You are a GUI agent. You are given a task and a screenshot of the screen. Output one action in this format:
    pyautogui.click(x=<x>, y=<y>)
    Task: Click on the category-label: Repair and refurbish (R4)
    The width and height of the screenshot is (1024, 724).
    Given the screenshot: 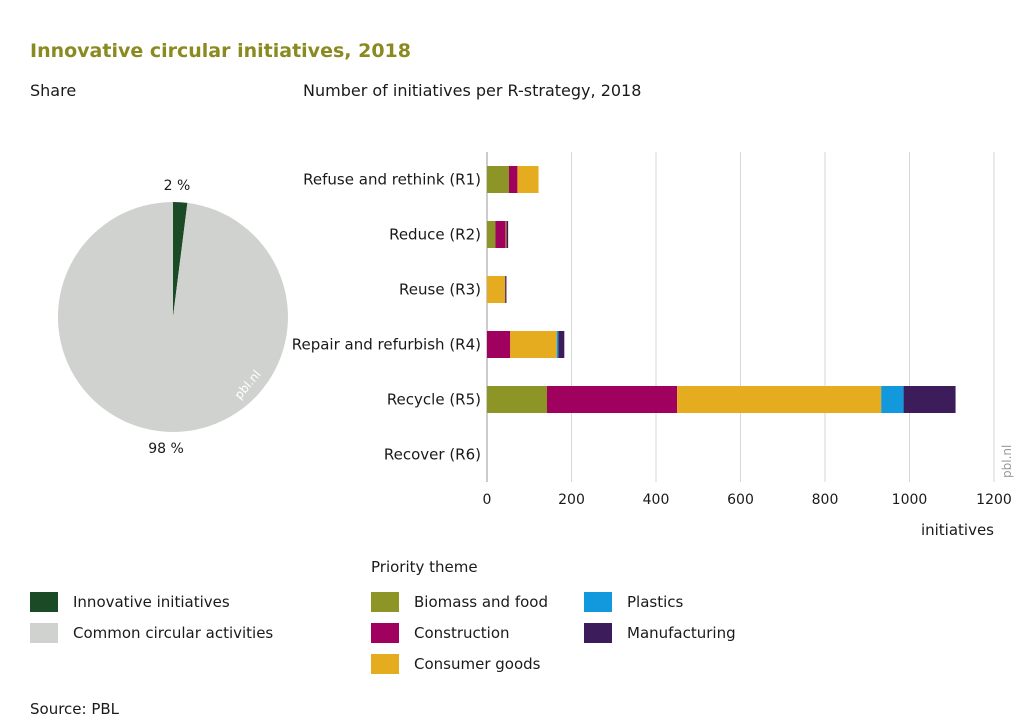 What is the action you would take?
    pyautogui.click(x=386, y=345)
    